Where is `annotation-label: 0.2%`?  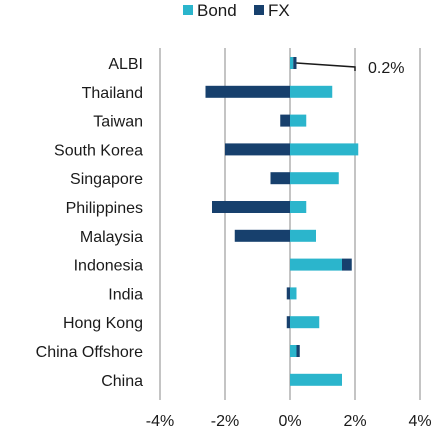 annotation-label: 0.2% is located at coordinates (386, 68).